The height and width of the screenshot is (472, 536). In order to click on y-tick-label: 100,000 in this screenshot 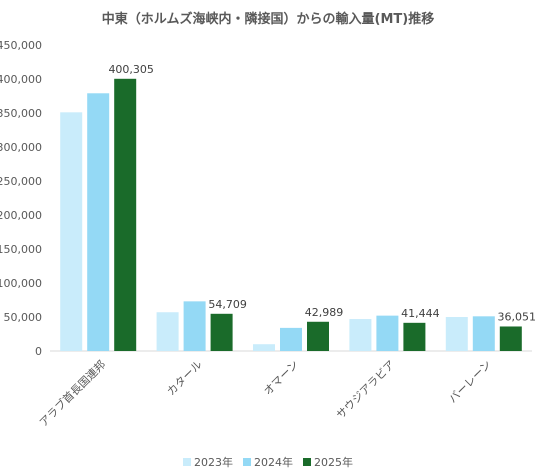, I will do `click(21, 283)`.